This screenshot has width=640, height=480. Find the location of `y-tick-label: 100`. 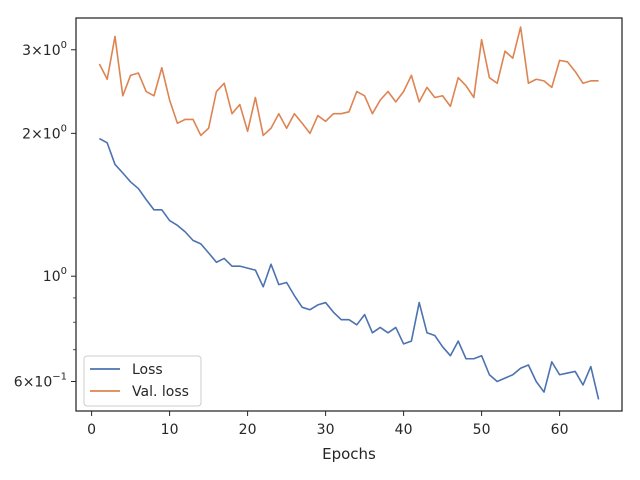

y-tick-label: 100 is located at coordinates (55, 275).